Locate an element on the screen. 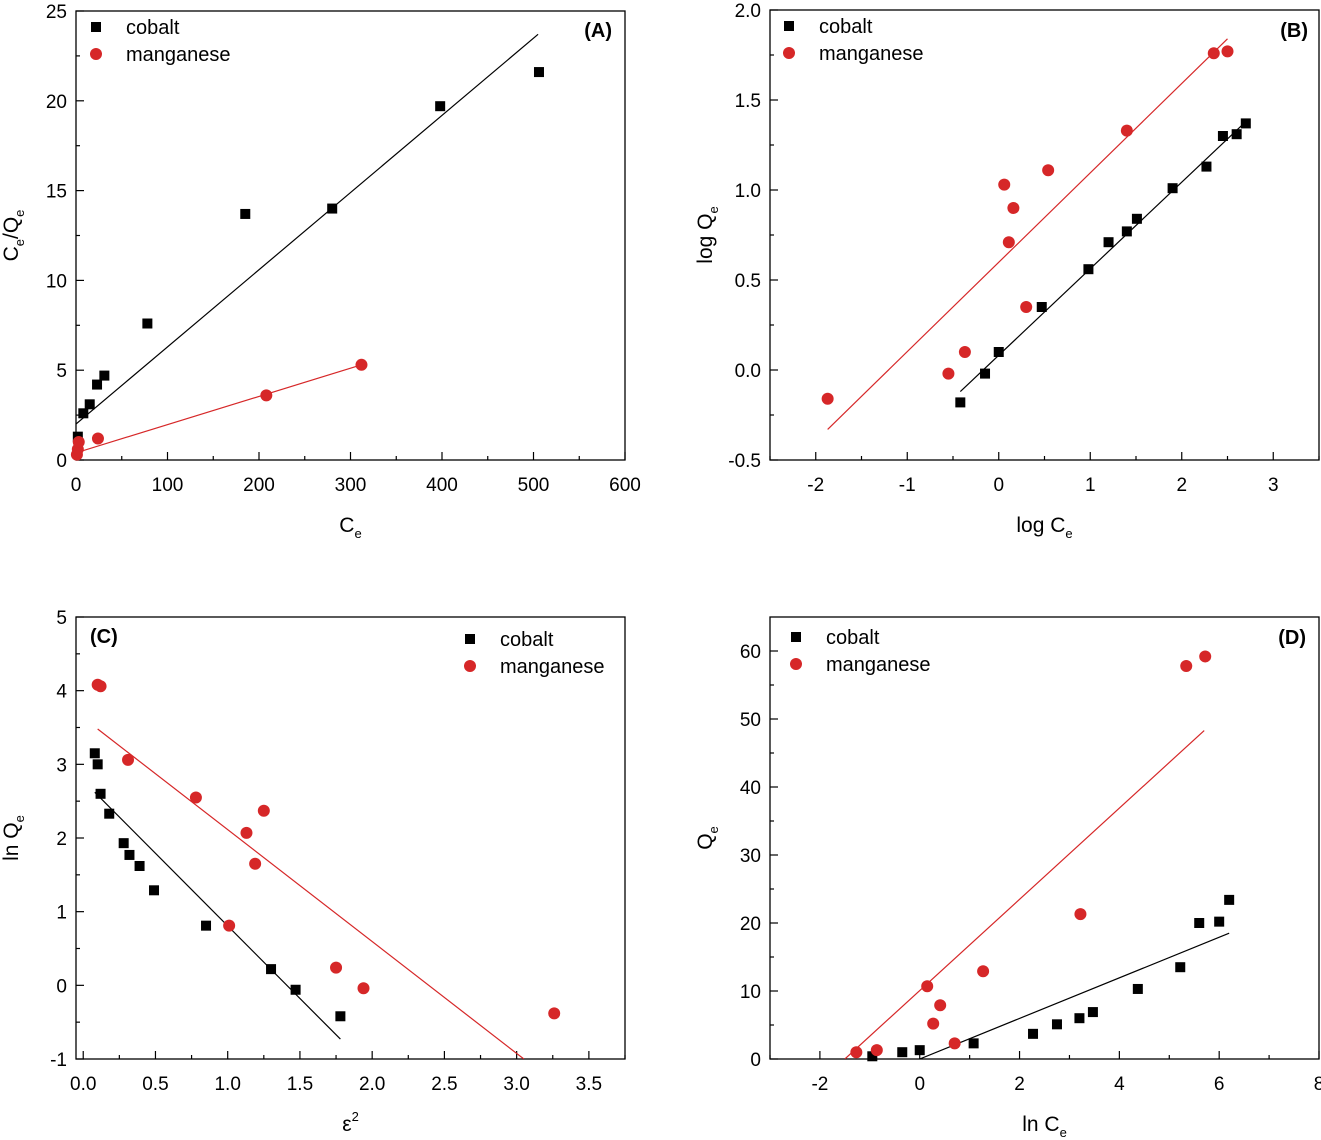  x-tick-label: 1 is located at coordinates (1090, 485).